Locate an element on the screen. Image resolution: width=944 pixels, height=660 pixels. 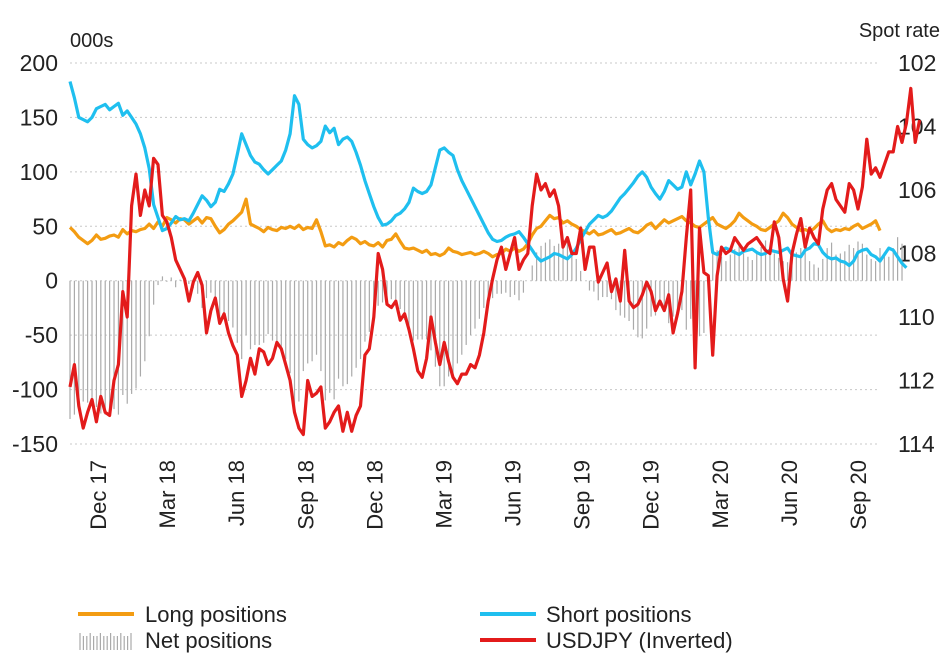
x-tick-label: Dec 19 is located at coordinates (651, 495).